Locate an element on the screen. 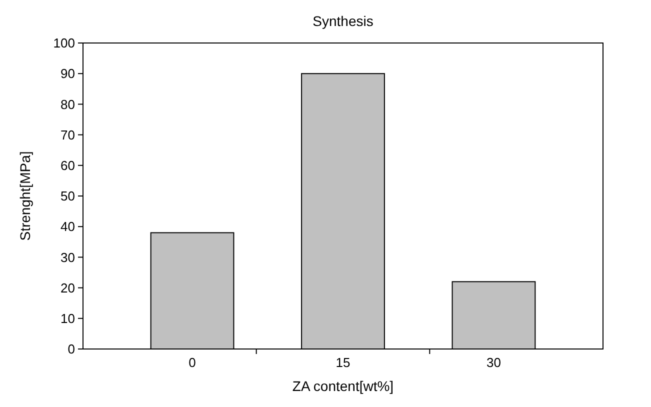 This screenshot has width=651, height=407. x-tick-label: 30 is located at coordinates (493, 362).